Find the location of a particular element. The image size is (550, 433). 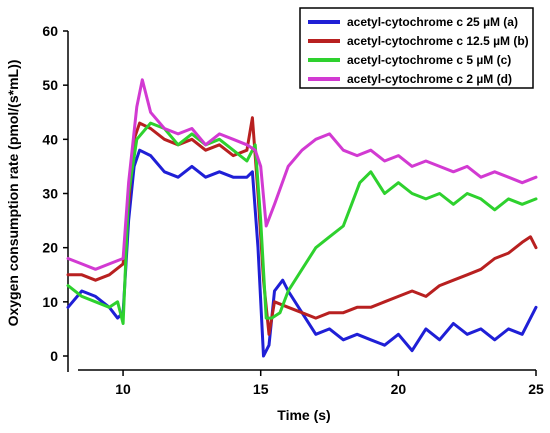

y-tick-label: 0 is located at coordinates (54, 356).